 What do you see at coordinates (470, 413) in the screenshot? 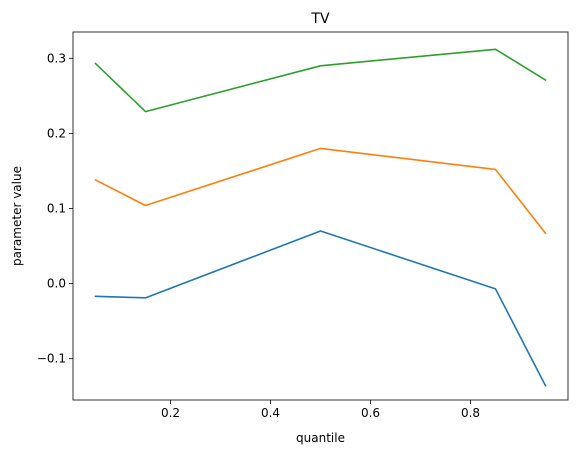
I see `x-tick-label: 0.8` at bounding box center [470, 413].